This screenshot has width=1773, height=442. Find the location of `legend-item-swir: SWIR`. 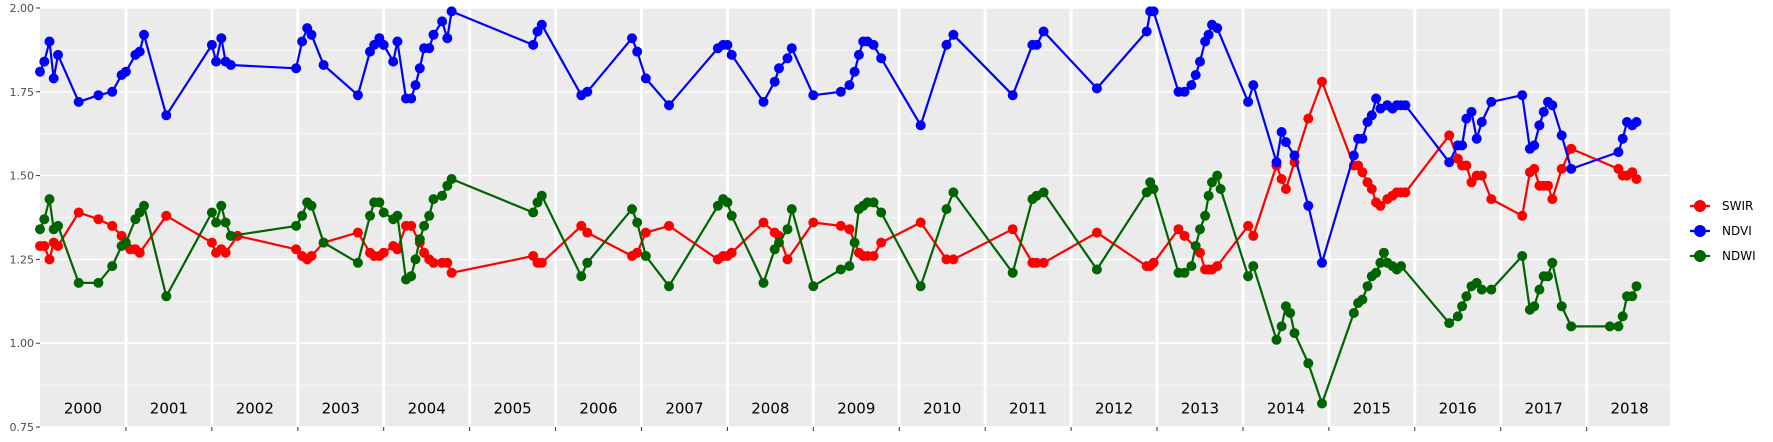

legend-item-swir: SWIR is located at coordinates (1721, 206).